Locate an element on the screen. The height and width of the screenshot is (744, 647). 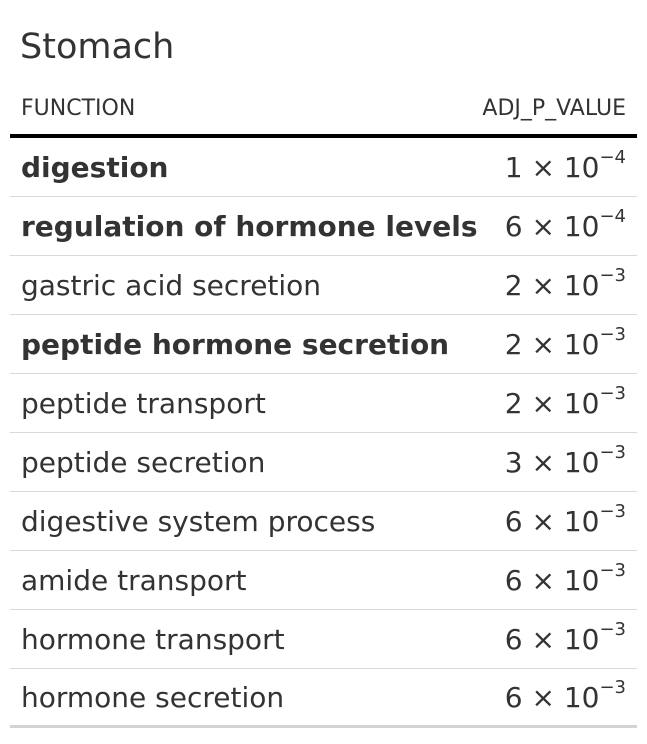
table-row: hormone transport 6 × 10−3 is located at coordinates (323, 639).